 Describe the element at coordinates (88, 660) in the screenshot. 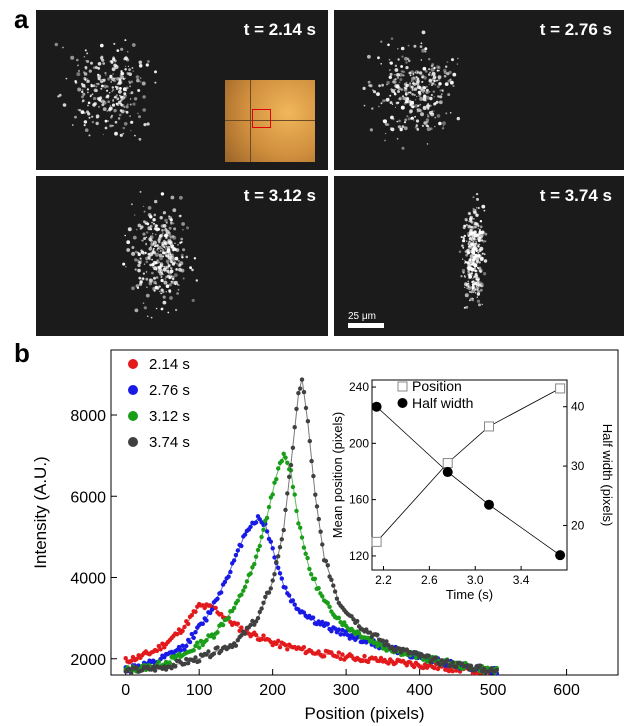

I see `y-tick-label: 2000` at that location.